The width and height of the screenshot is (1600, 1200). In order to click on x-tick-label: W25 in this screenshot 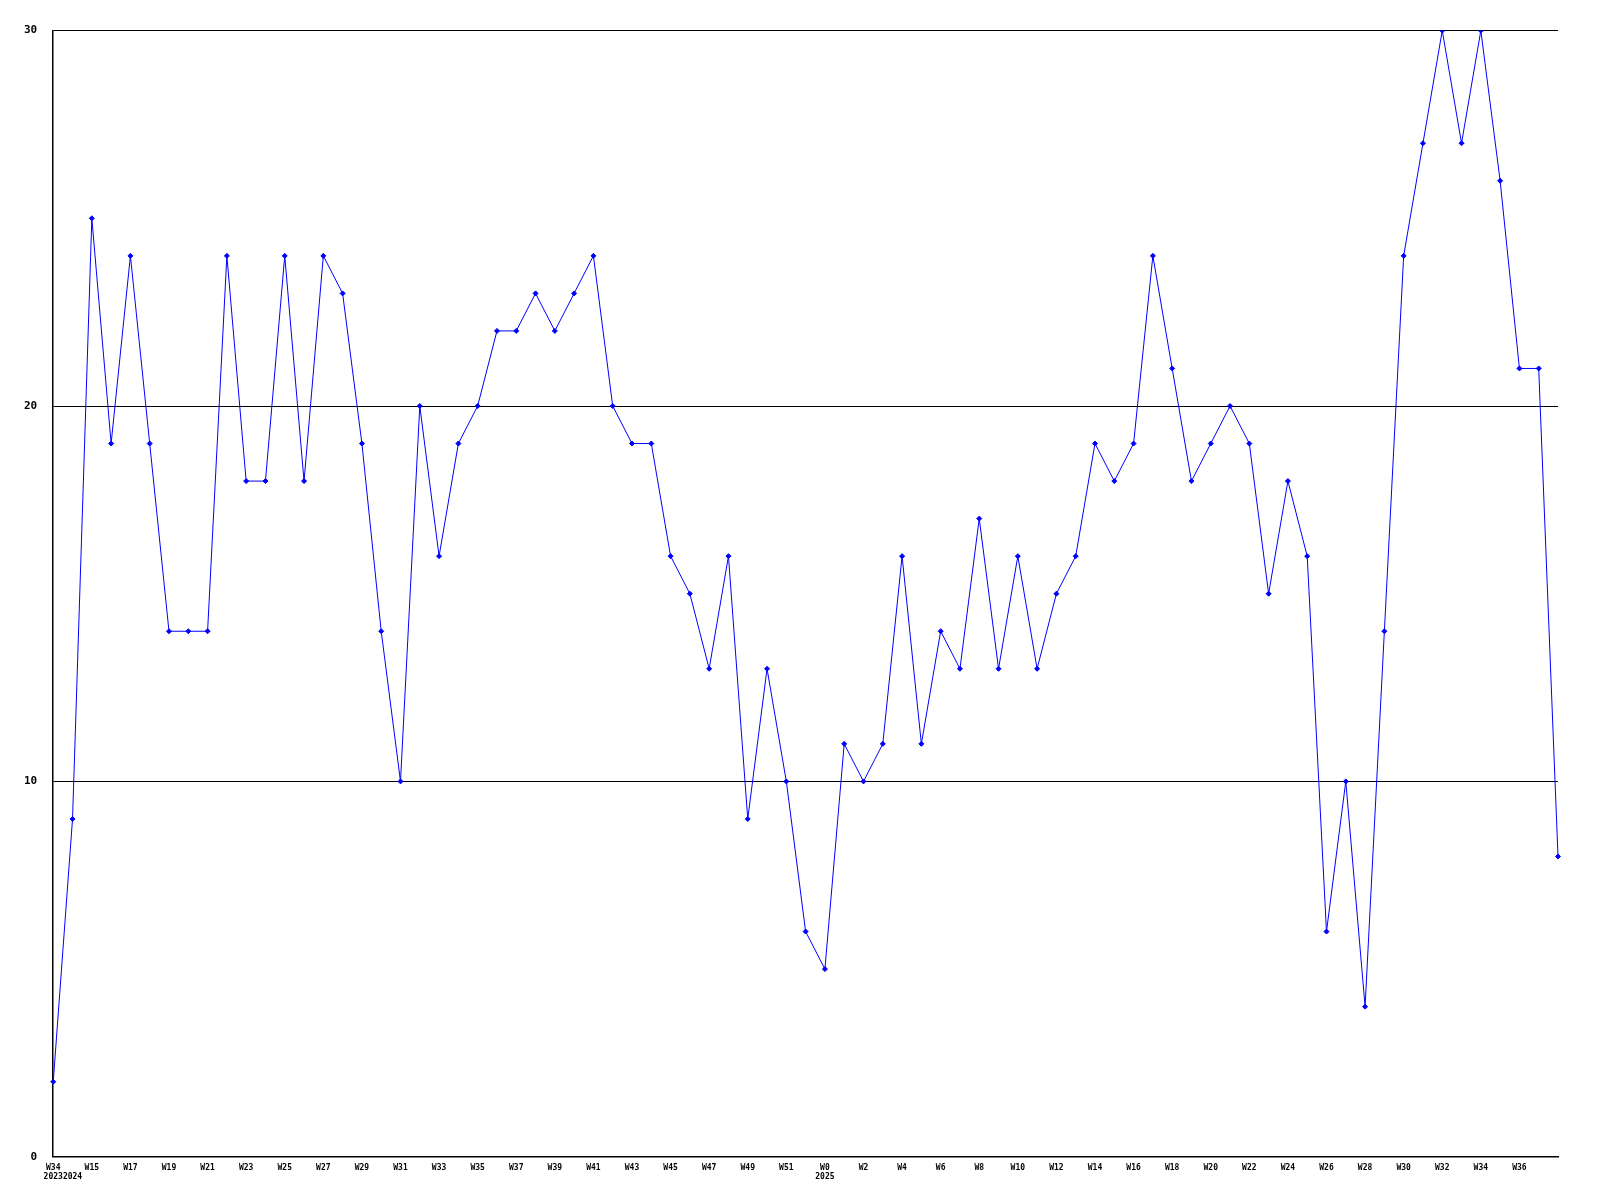, I will do `click(285, 1167)`.